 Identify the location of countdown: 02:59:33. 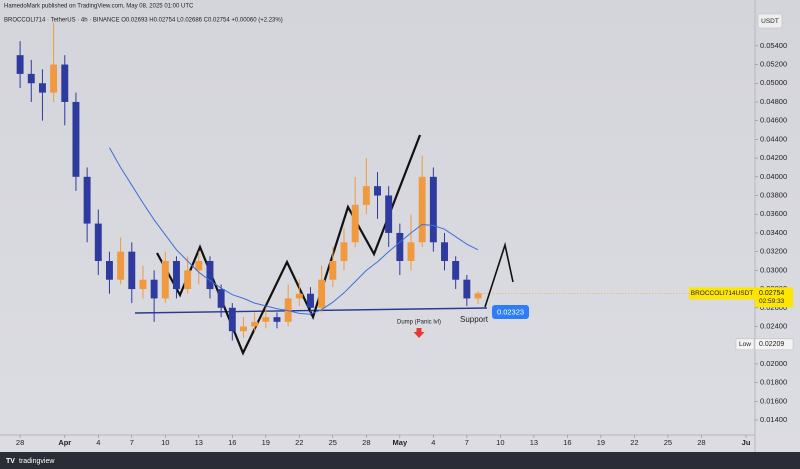
(772, 301).